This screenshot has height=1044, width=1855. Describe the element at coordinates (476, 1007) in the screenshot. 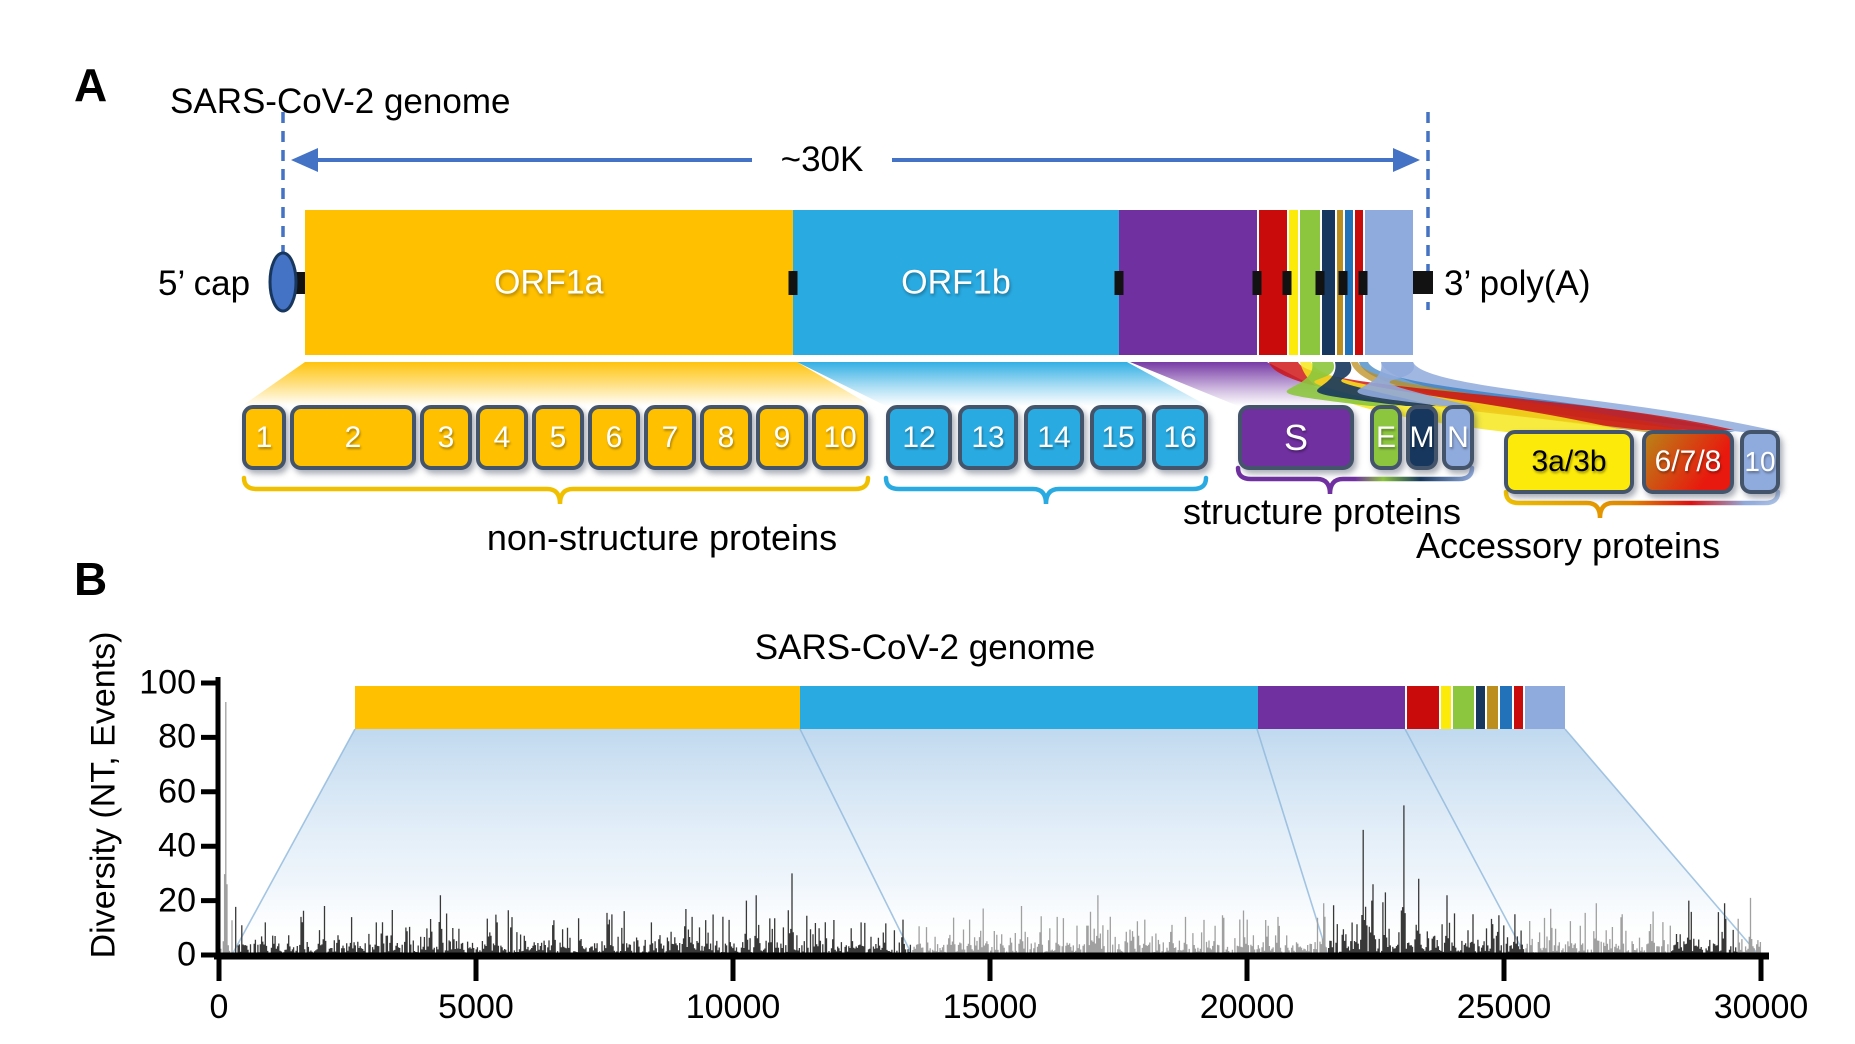

I see `x-tick-label: 5000` at that location.